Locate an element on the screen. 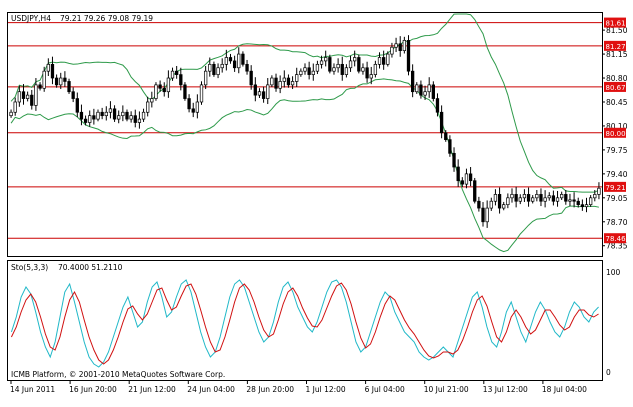 The height and width of the screenshot is (407, 633). time-tick-label: 24 Jun 04:00 is located at coordinates (211, 389).